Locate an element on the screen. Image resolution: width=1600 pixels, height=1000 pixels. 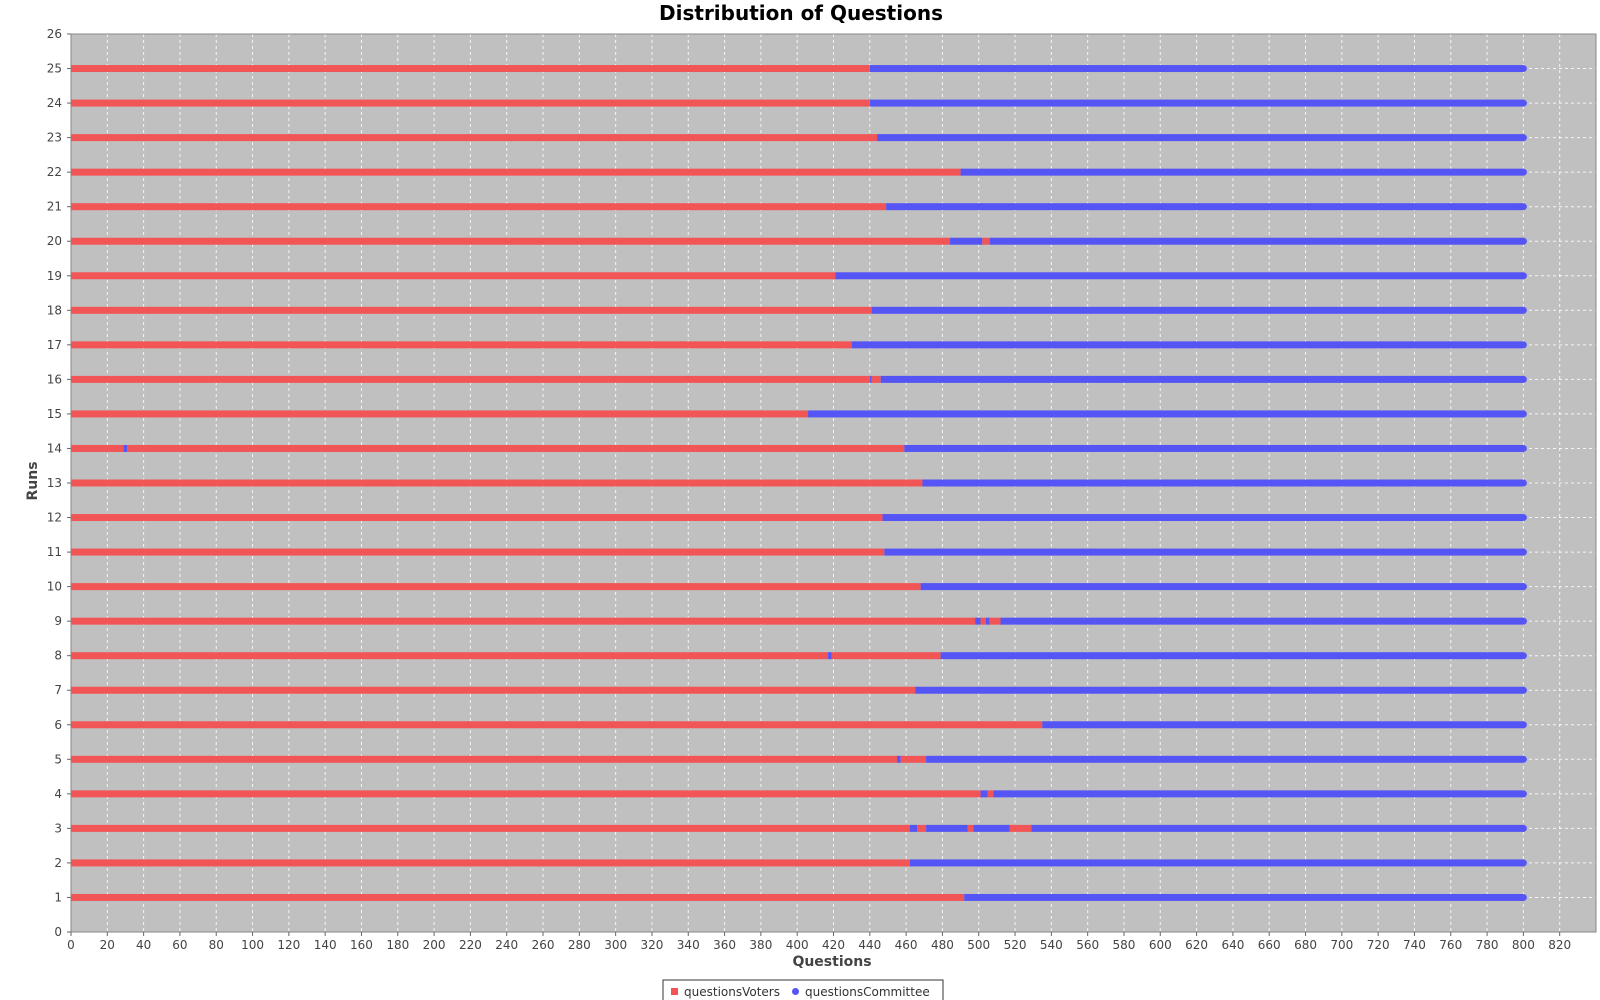
x-tick-label: 660 is located at coordinates (1269, 945).